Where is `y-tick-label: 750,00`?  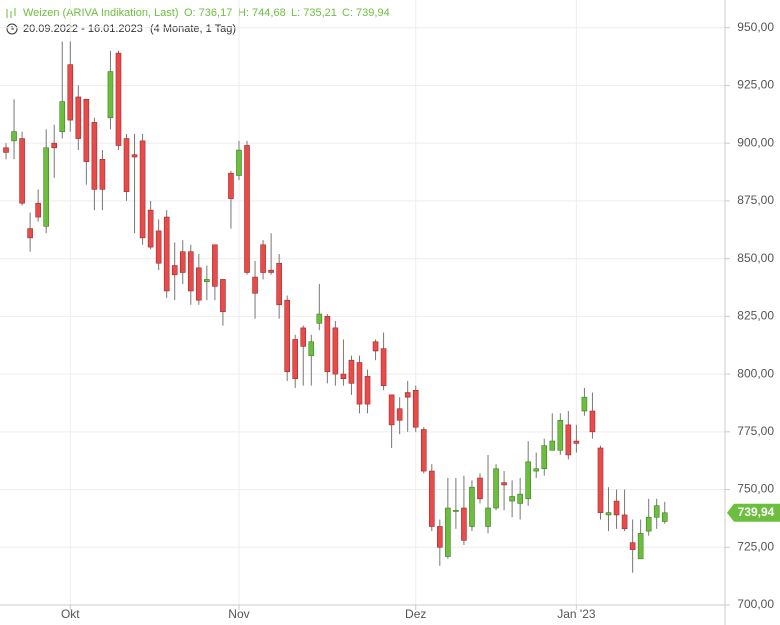 y-tick-label: 750,00 is located at coordinates (755, 489).